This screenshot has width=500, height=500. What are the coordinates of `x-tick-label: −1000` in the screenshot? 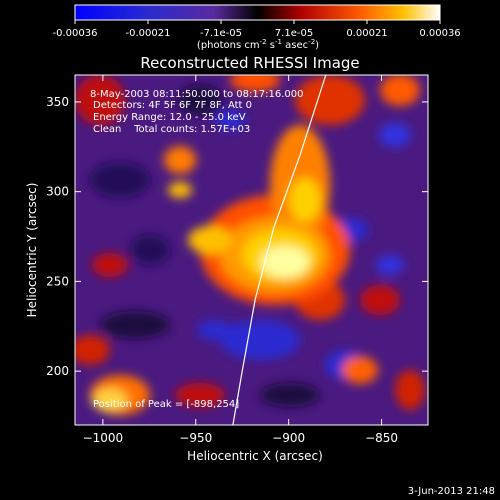 It's located at (103, 438).